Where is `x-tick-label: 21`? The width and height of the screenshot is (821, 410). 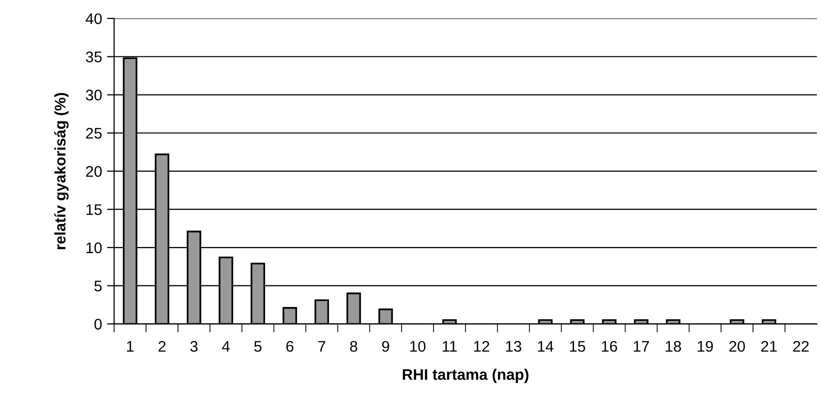
x-tick-label: 21 is located at coordinates (769, 346).